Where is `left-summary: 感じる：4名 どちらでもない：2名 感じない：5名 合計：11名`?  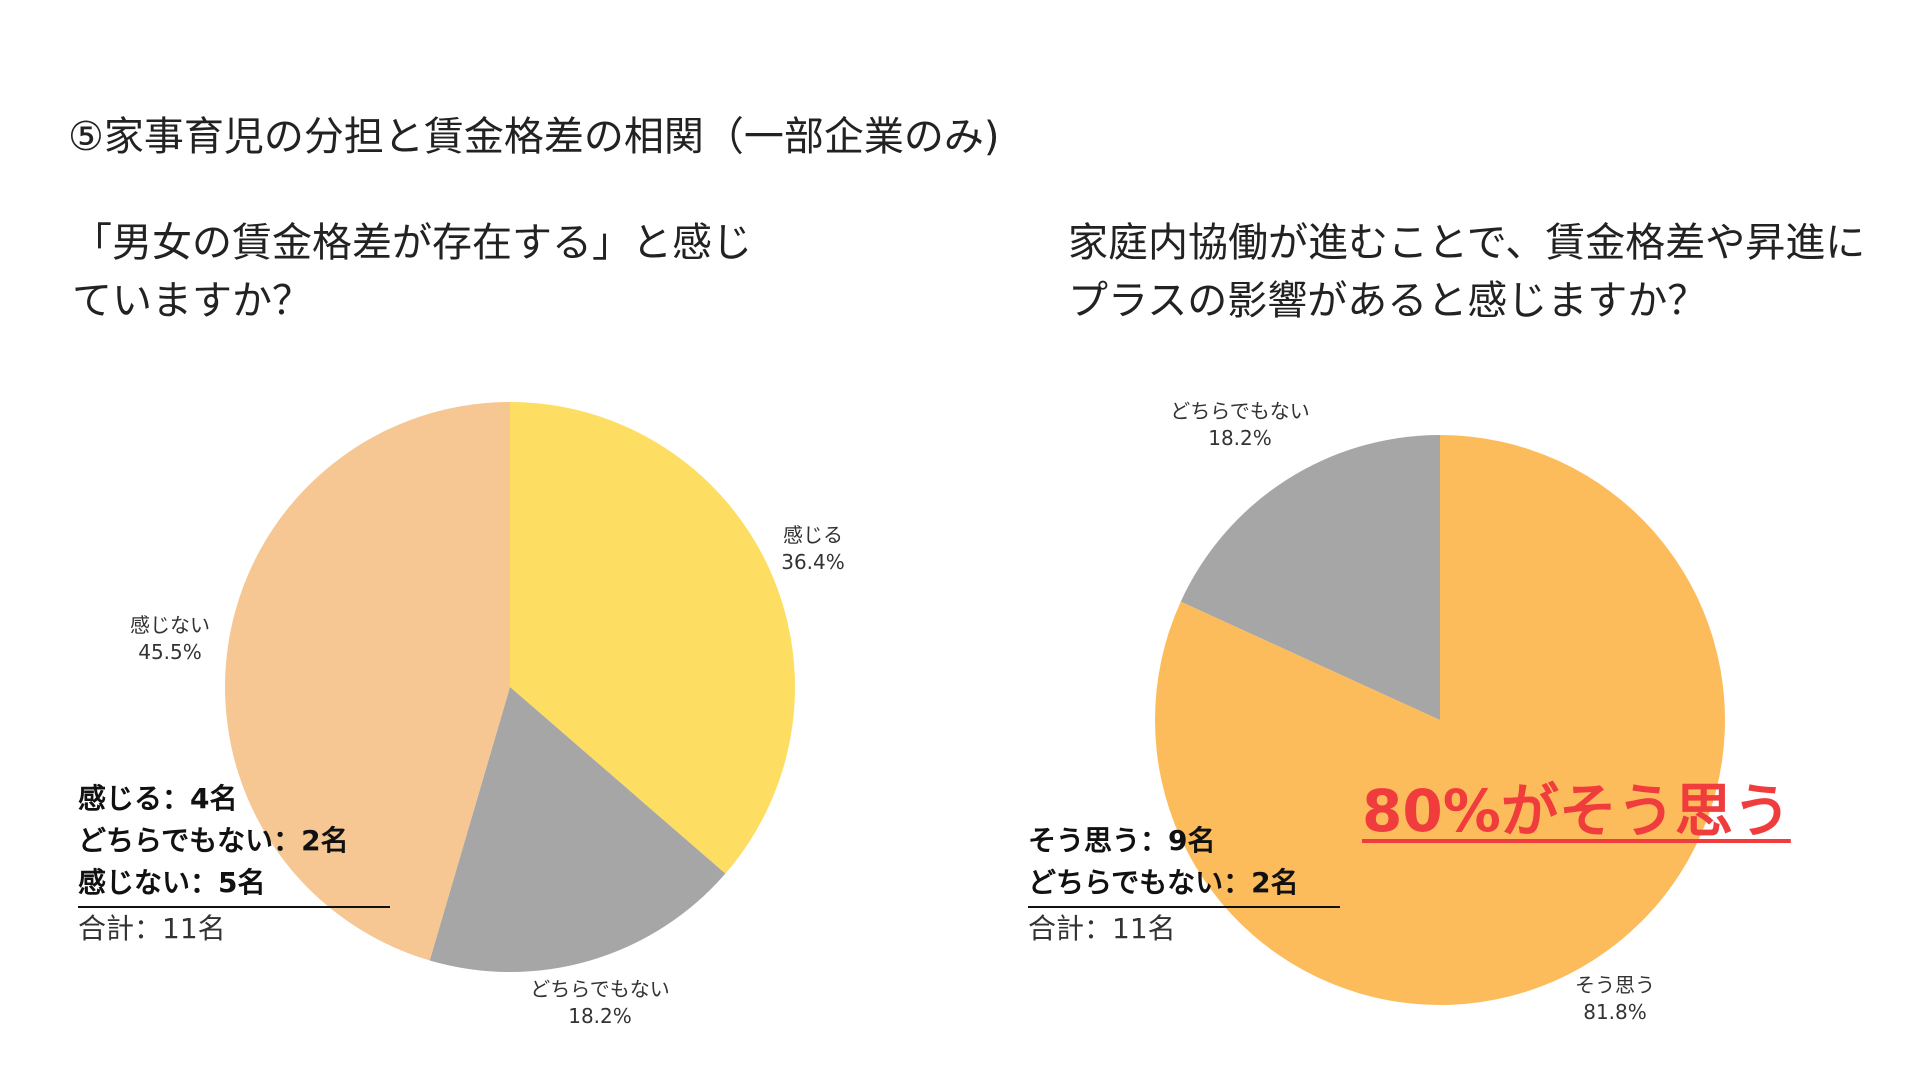 left-summary: 感じる：4名 どちらでもない：2名 感じない：5名 合計：11名 is located at coordinates (234, 864).